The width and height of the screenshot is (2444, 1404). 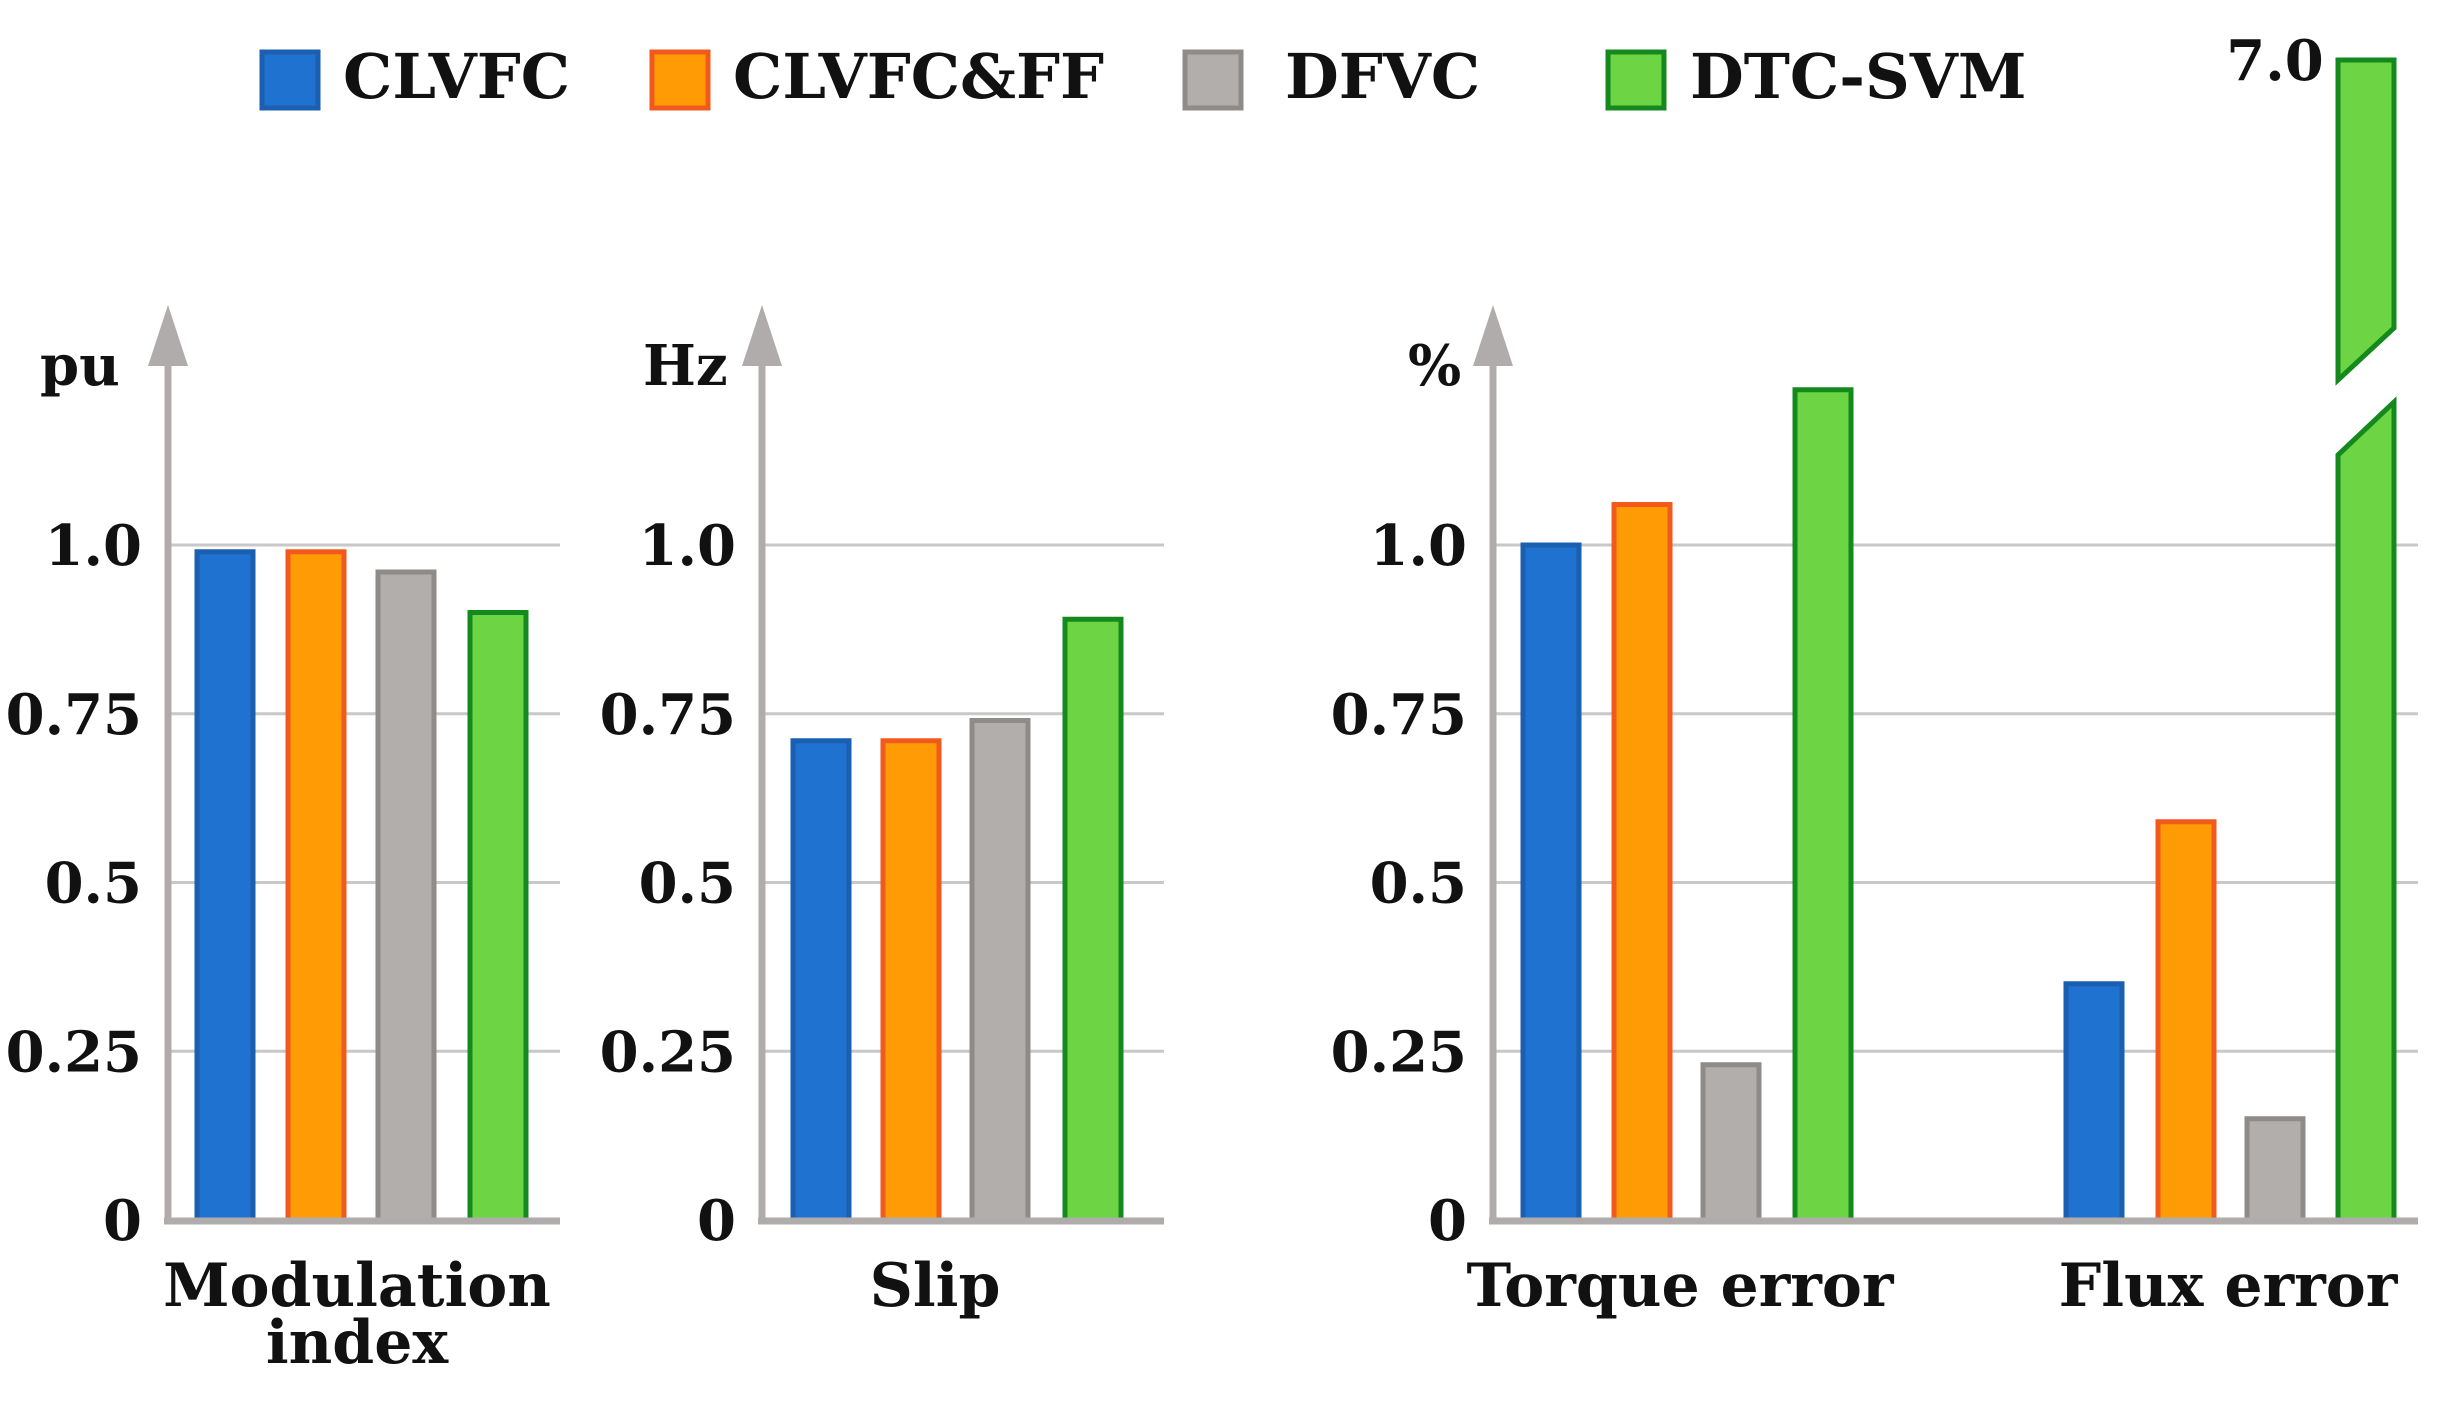 What do you see at coordinates (2275, 1169) in the screenshot?
I see `bar-flux-error-dfvc` at bounding box center [2275, 1169].